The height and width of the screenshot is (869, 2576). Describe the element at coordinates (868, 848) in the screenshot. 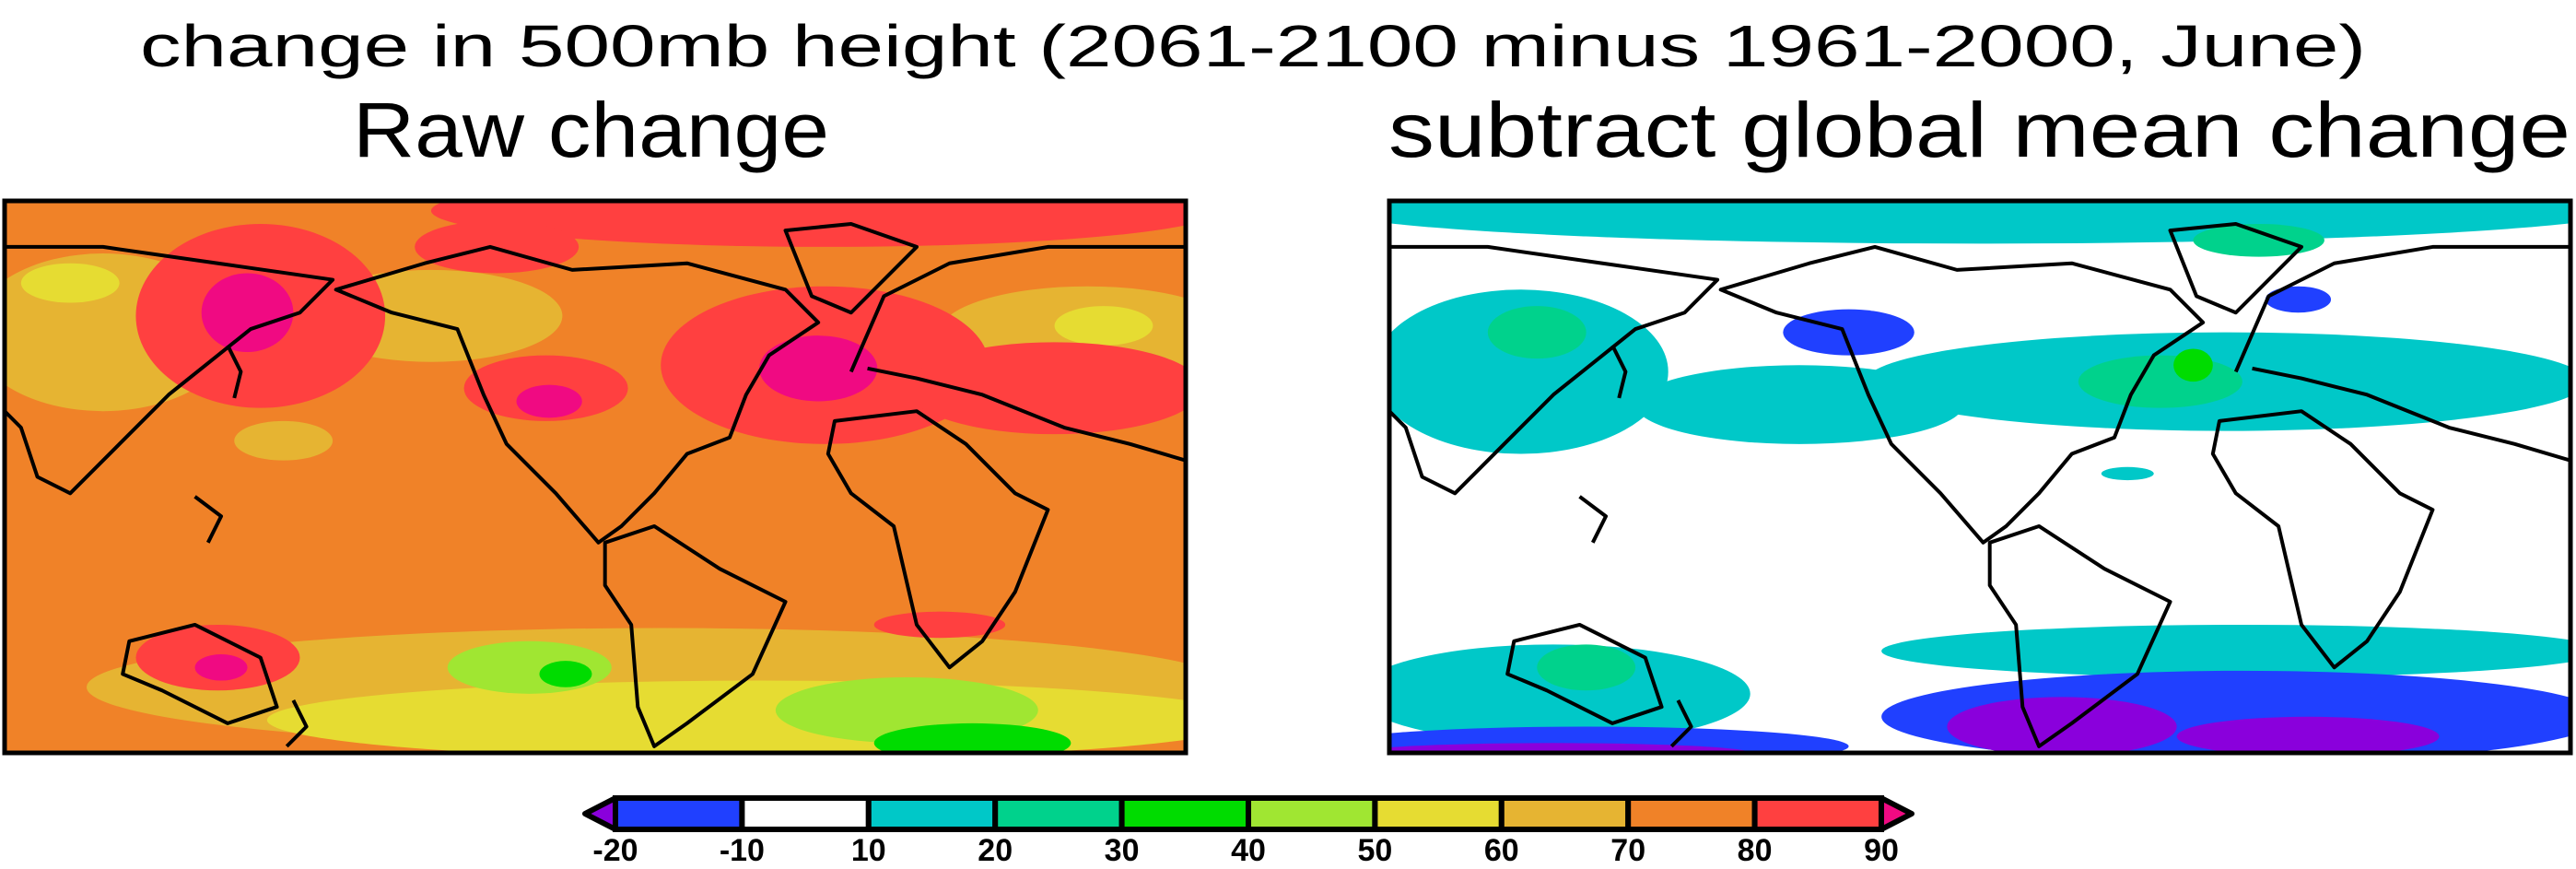

I see `colorbar-tick-label: 10` at that location.